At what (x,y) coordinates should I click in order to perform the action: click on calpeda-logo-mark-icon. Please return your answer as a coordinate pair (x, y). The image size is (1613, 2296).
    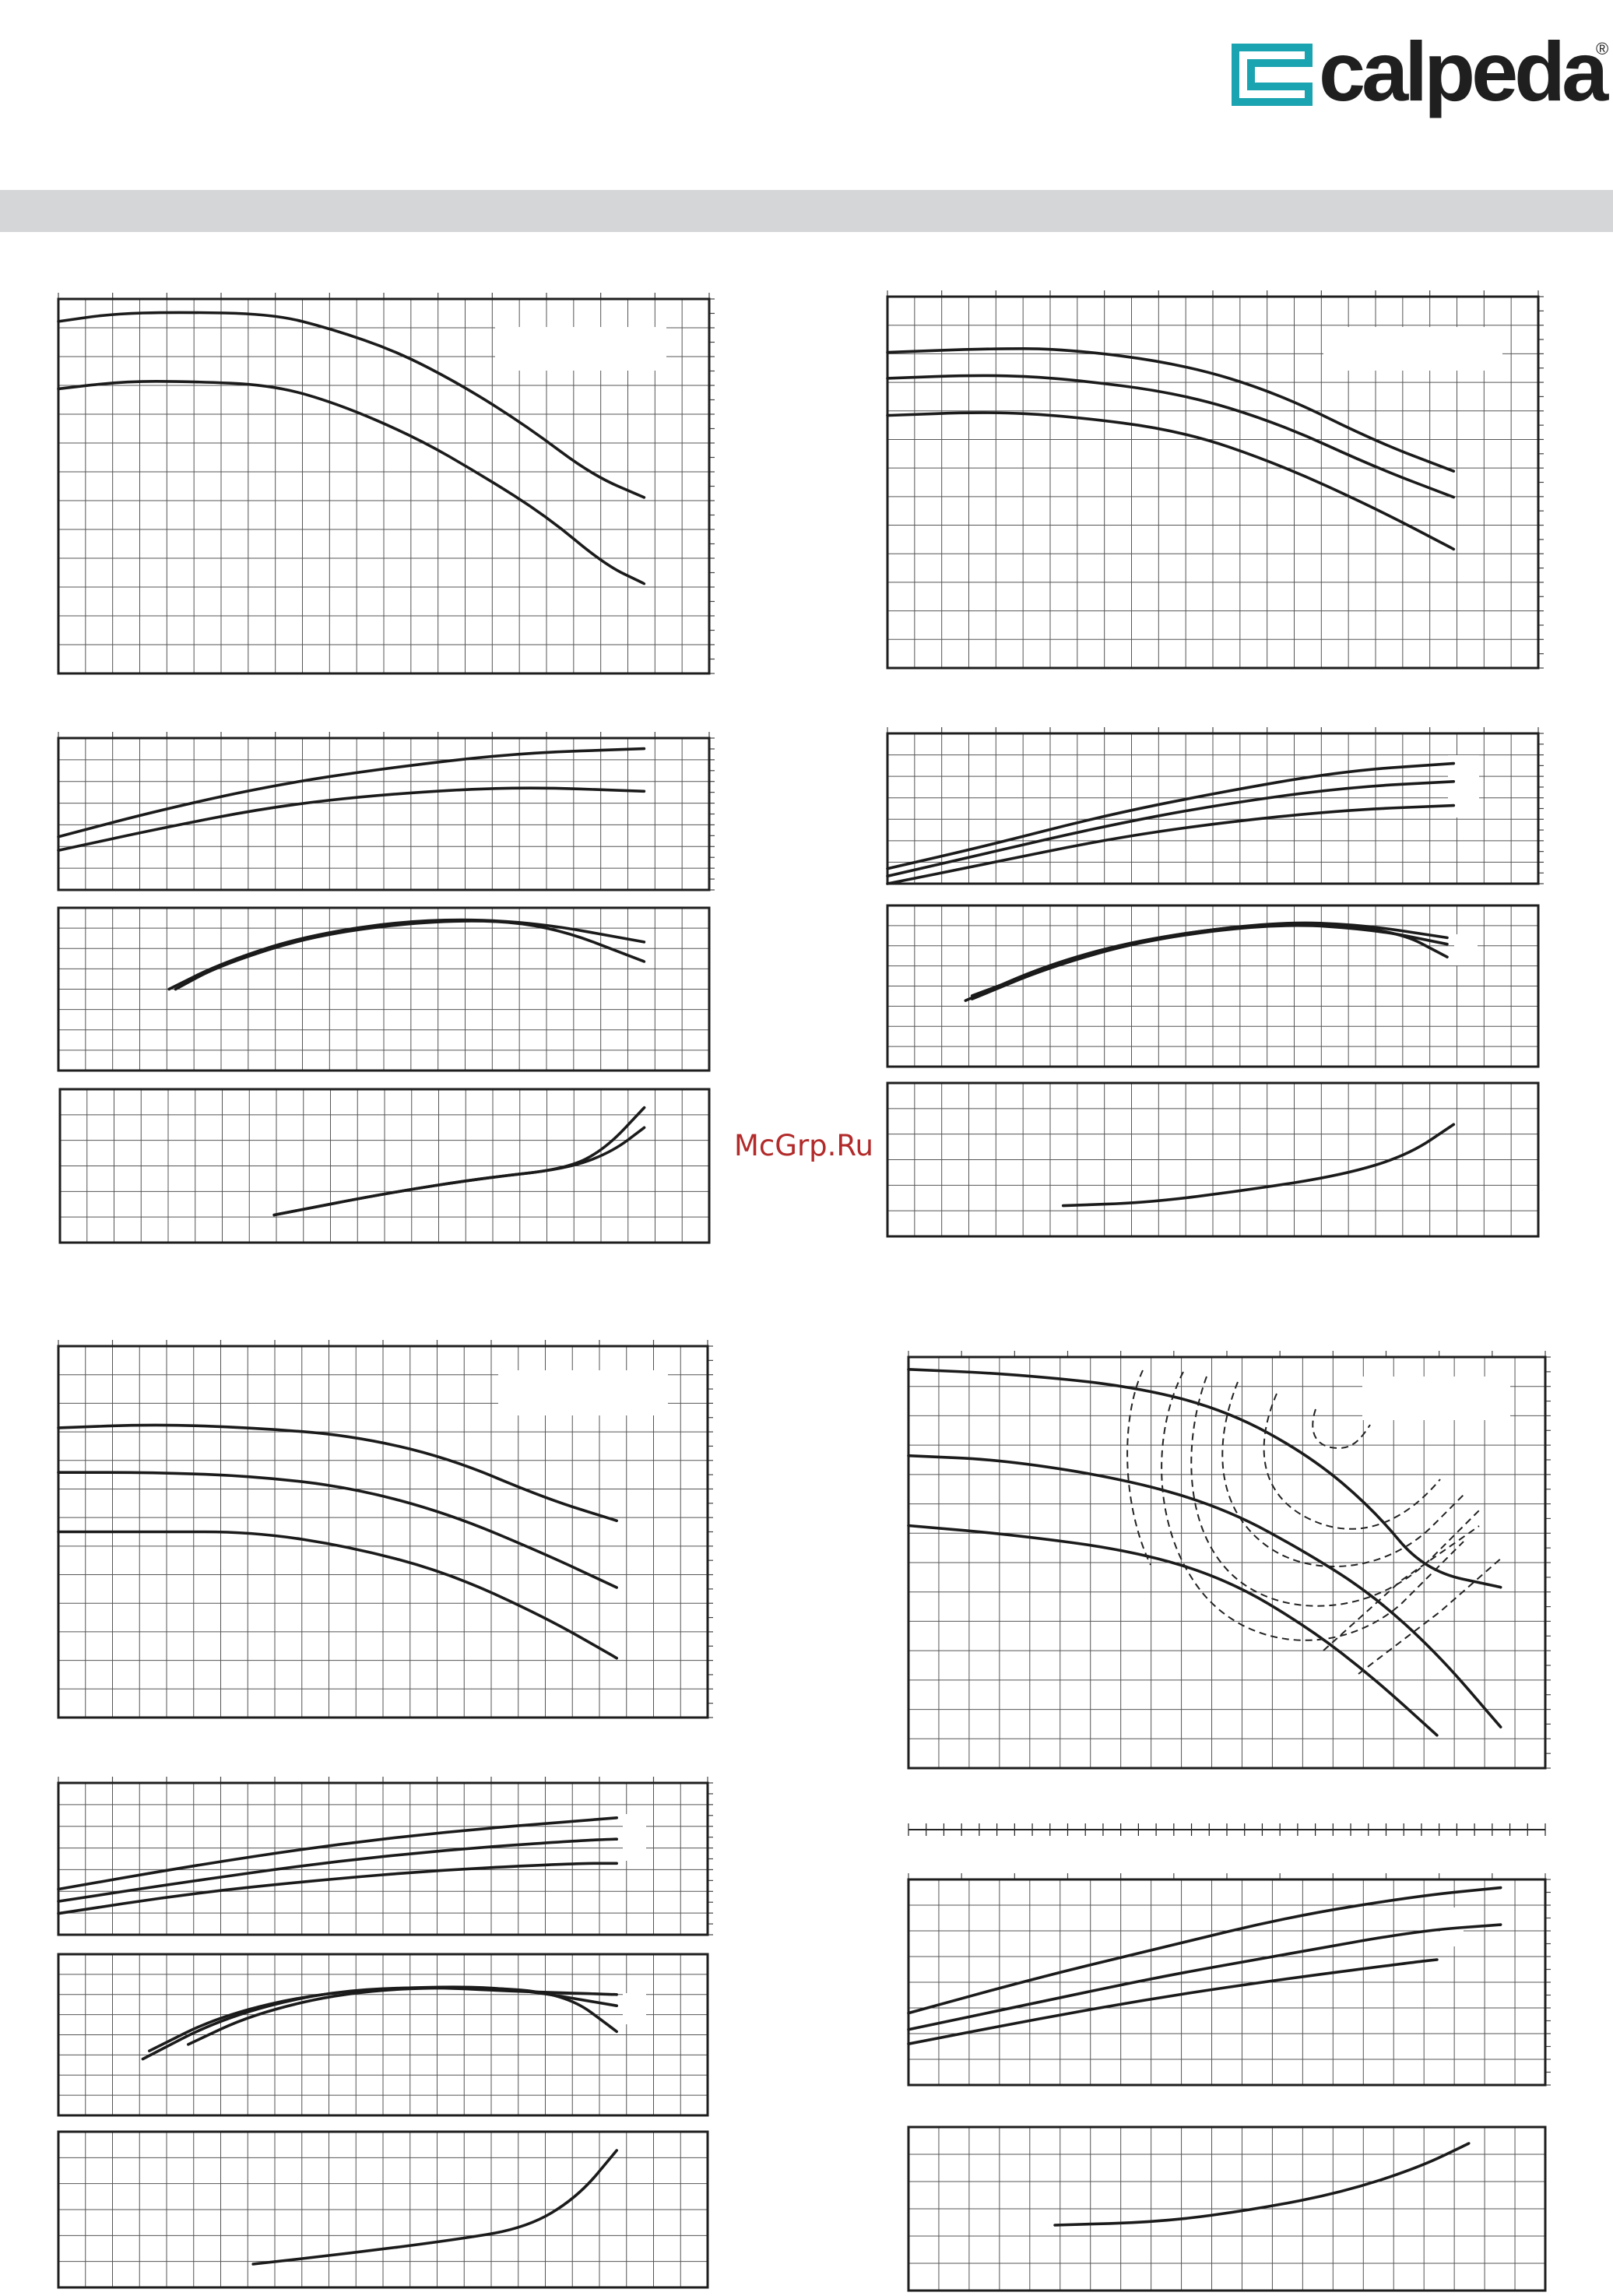
    Looking at the image, I should click on (1272, 75).